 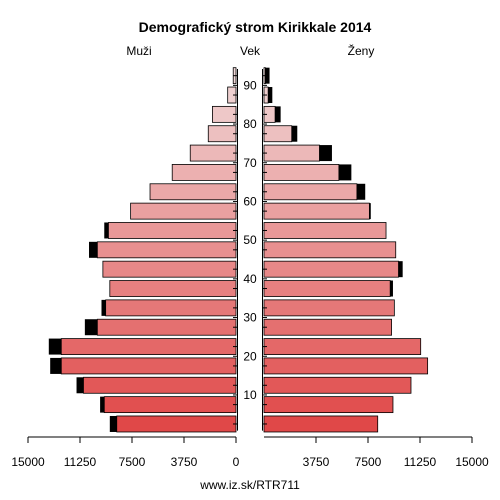 I want to click on age-tick-label: 40, so click(x=250, y=279).